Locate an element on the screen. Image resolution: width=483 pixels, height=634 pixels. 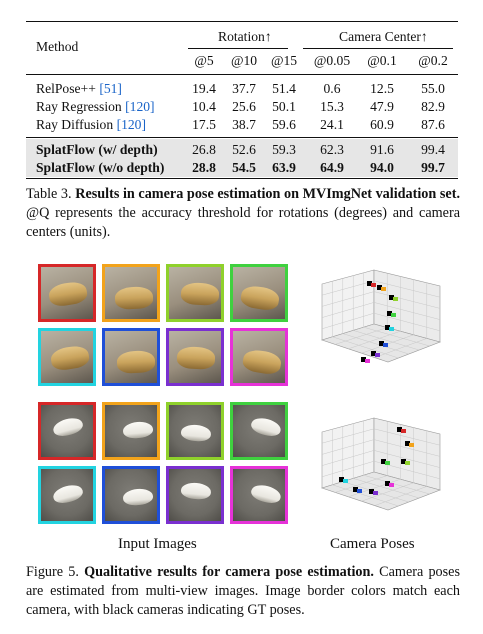
plot-floor is located at coordinates (381, 491).